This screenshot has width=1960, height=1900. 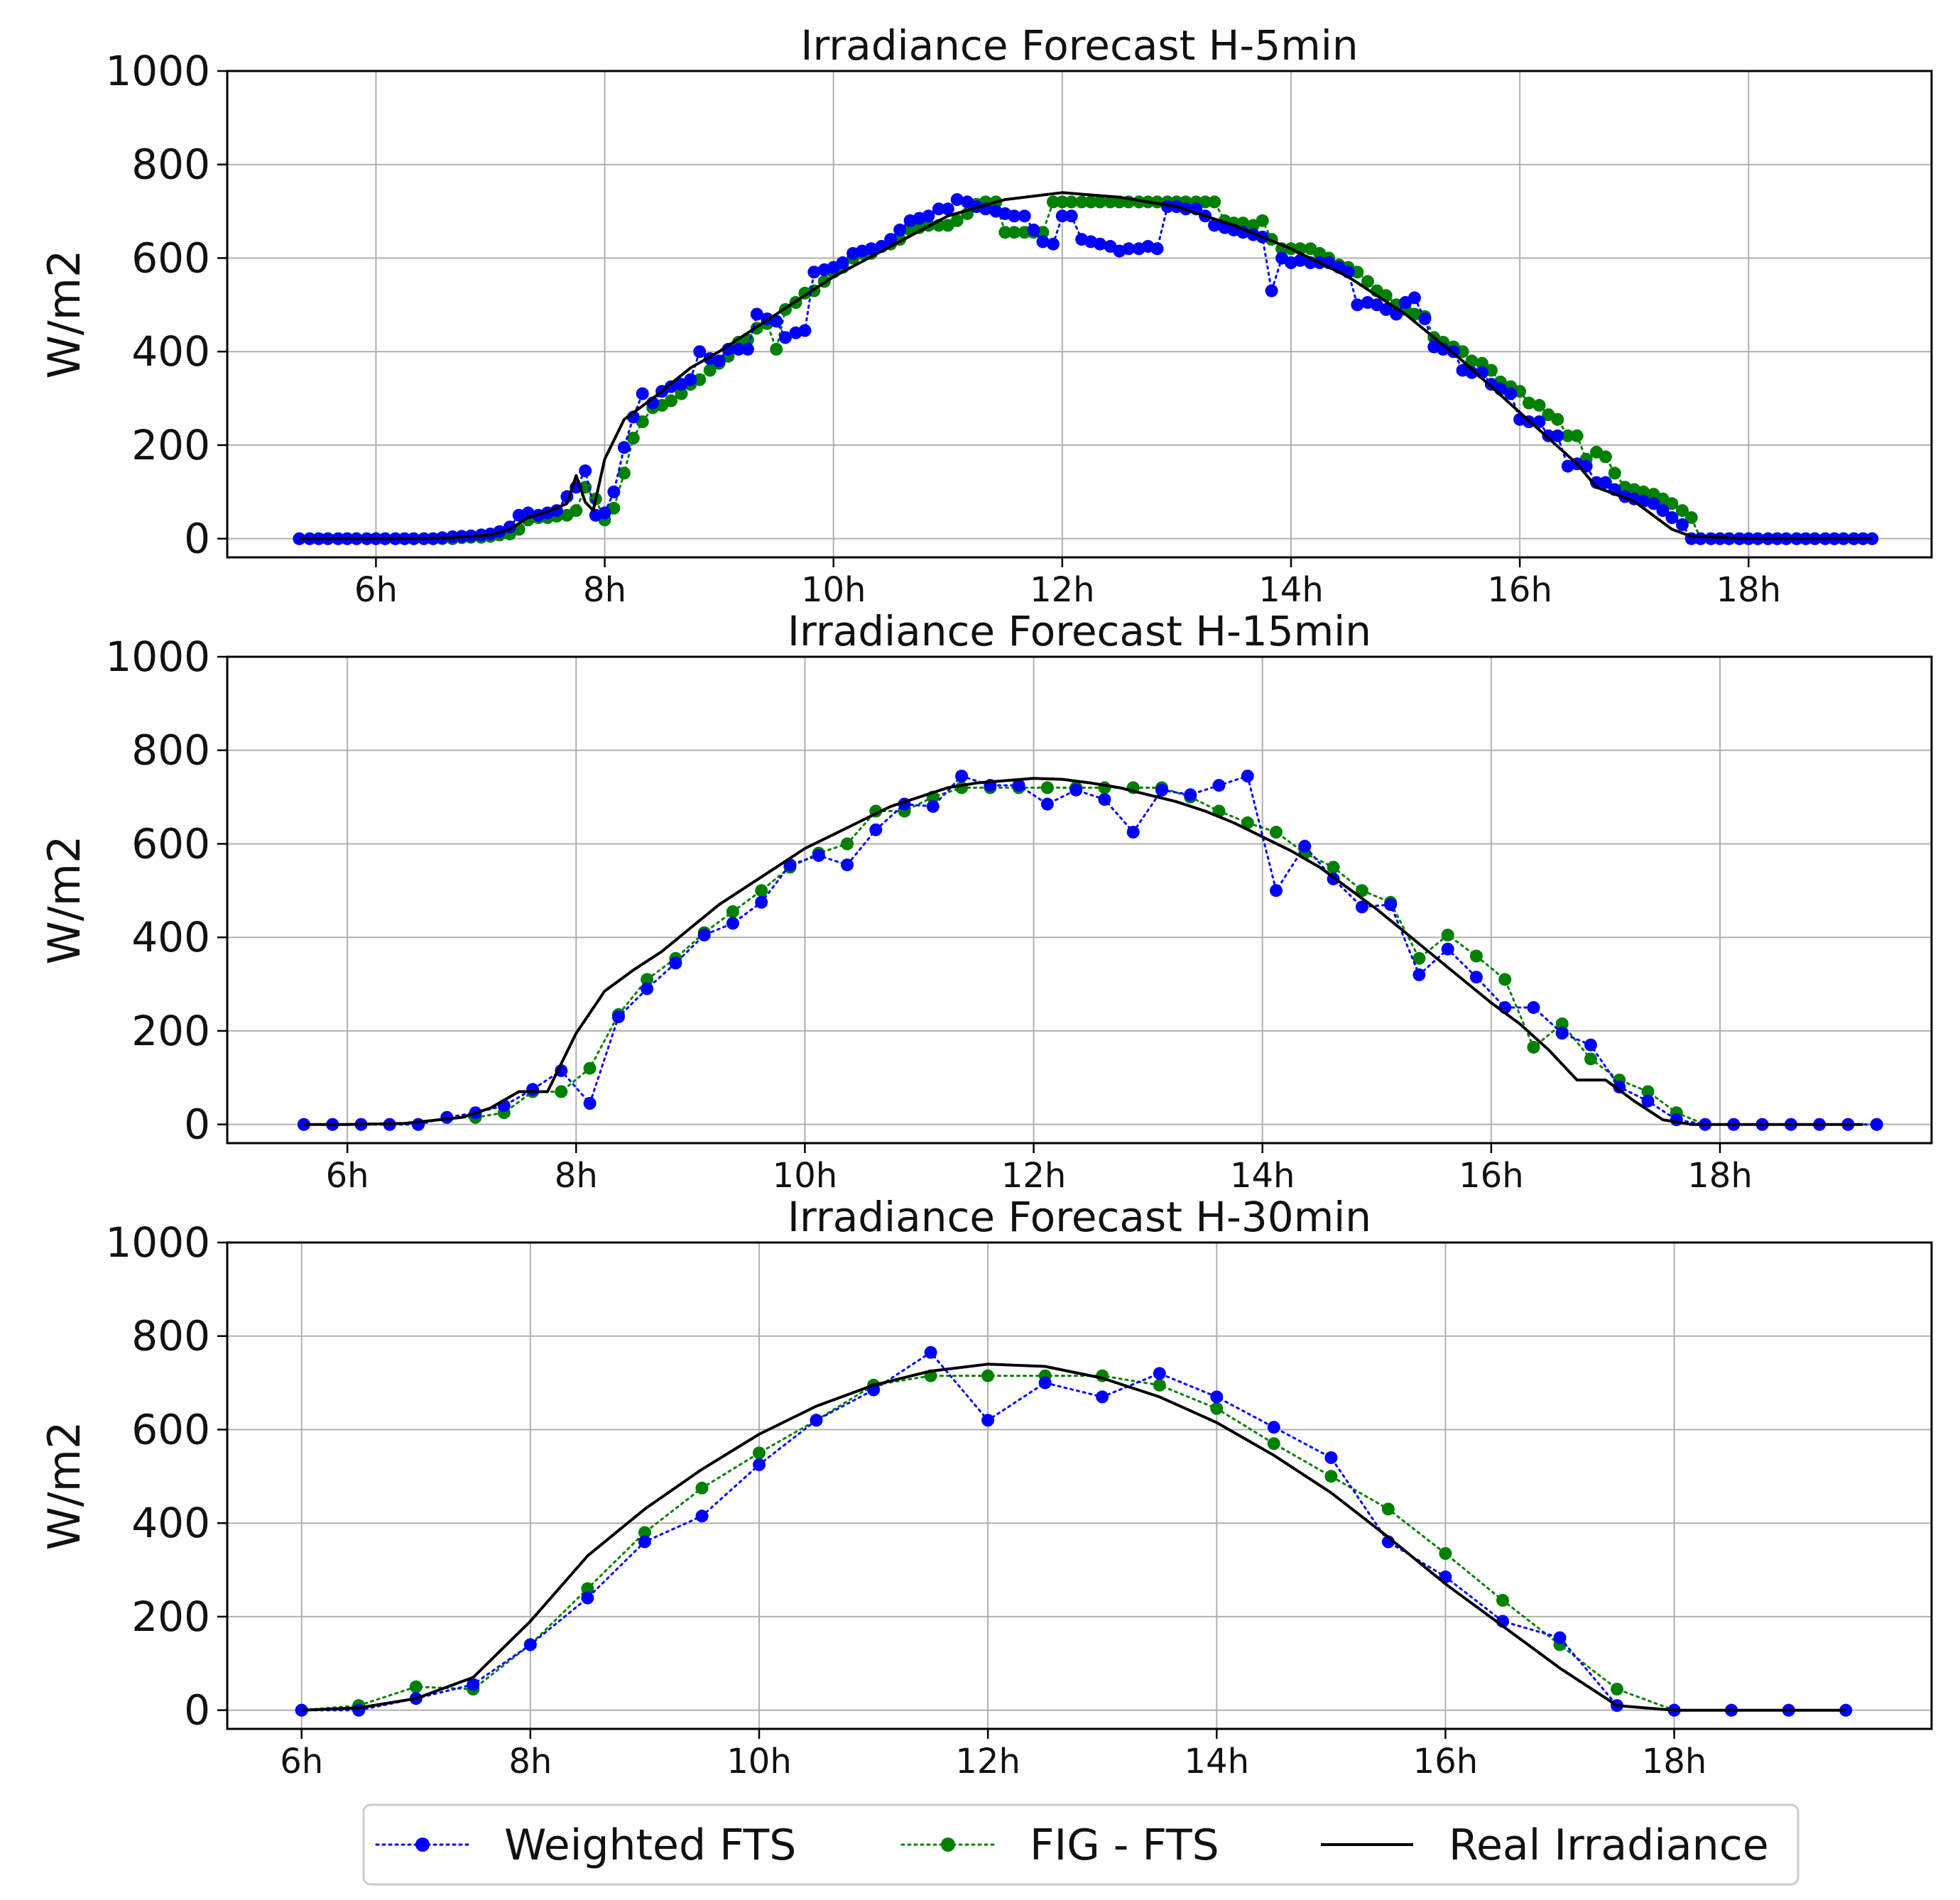 I want to click on legend: Weighted FTS FIG - FTS Real Irradiance, so click(x=1081, y=1845).